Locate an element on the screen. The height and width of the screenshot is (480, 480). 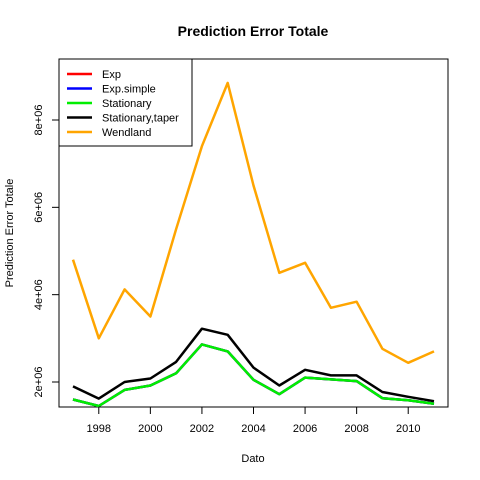
y-axis-label: Prediction Error Totale is located at coordinates (10, 233).